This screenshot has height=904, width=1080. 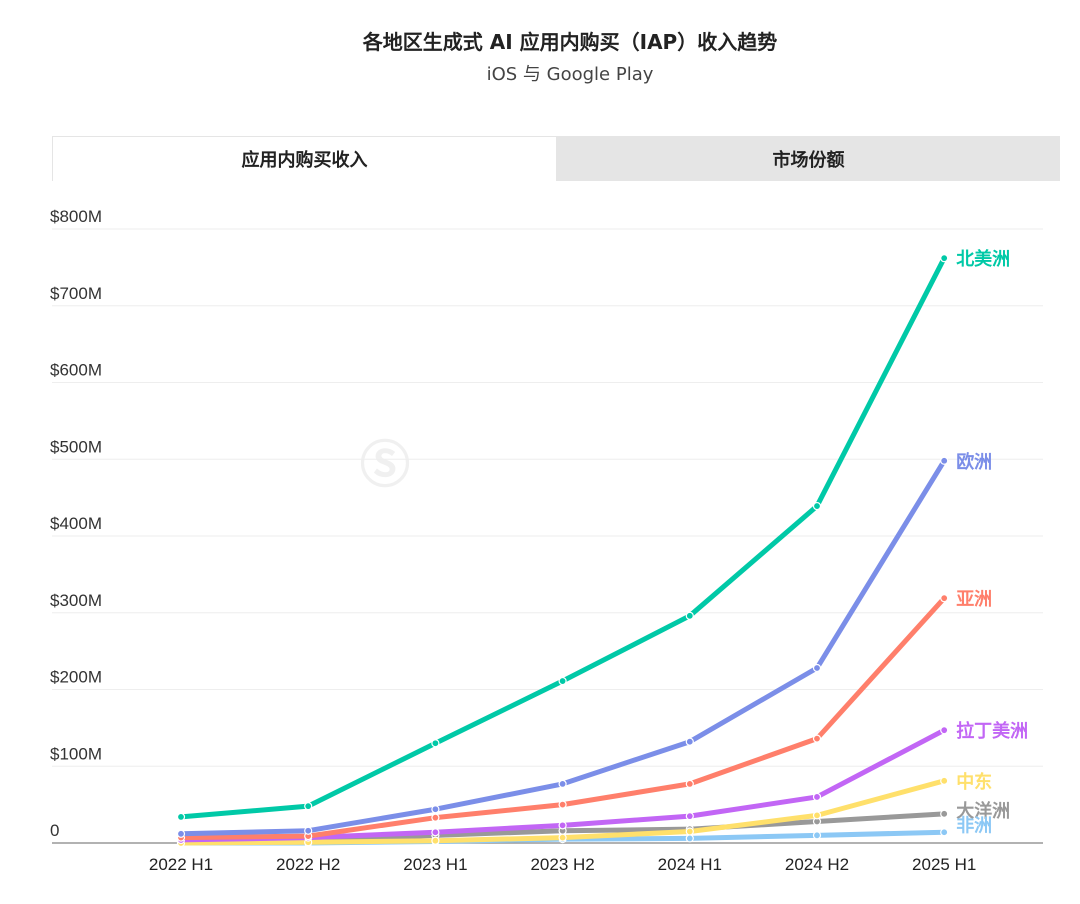 What do you see at coordinates (54, 830) in the screenshot?
I see `y-tick-label: 0` at bounding box center [54, 830].